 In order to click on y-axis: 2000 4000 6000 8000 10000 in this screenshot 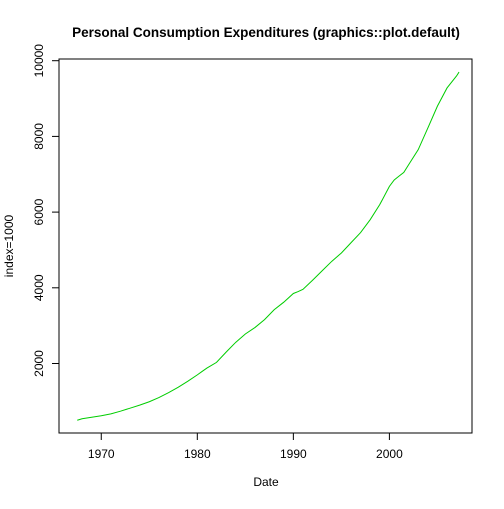, I will do `click(46, 210)`.